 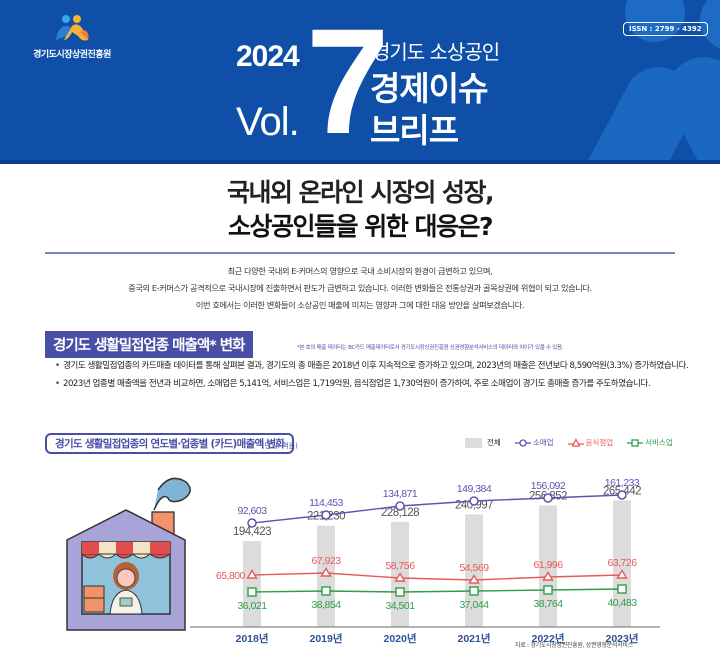 What do you see at coordinates (436, 52) in the screenshot?
I see `publication-subtitle: 경기도 소상공인` at bounding box center [436, 52].